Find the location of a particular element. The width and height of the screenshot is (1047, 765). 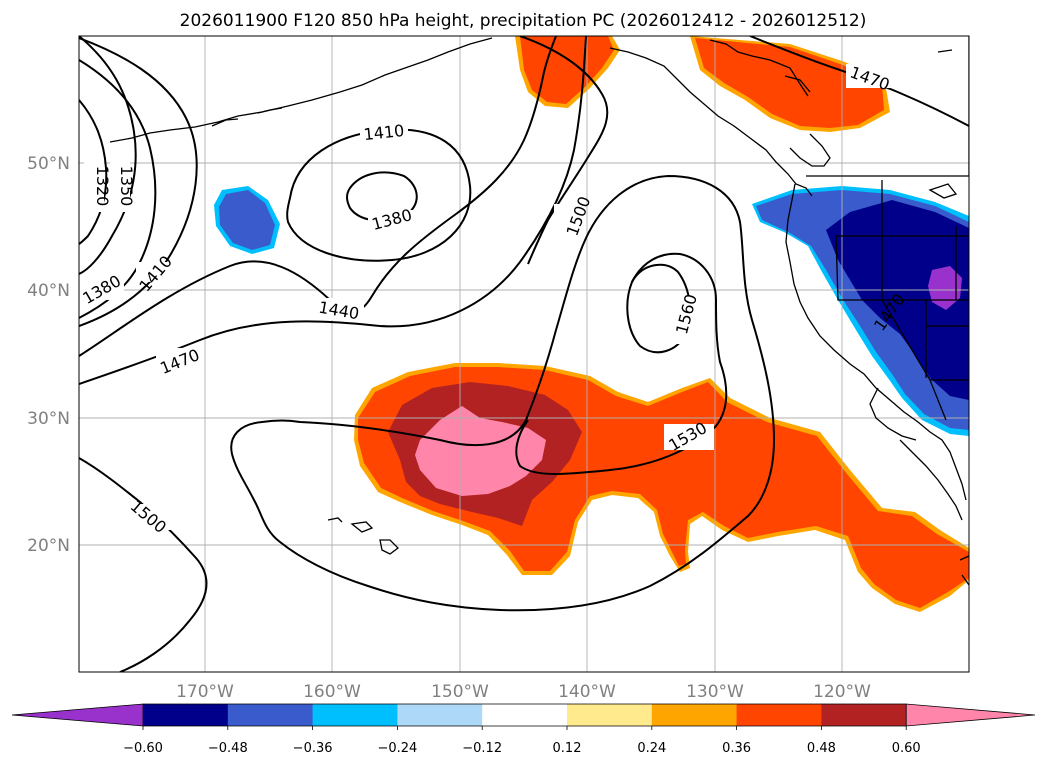

colorbar-tick-label: −0.60 is located at coordinates (143, 748).